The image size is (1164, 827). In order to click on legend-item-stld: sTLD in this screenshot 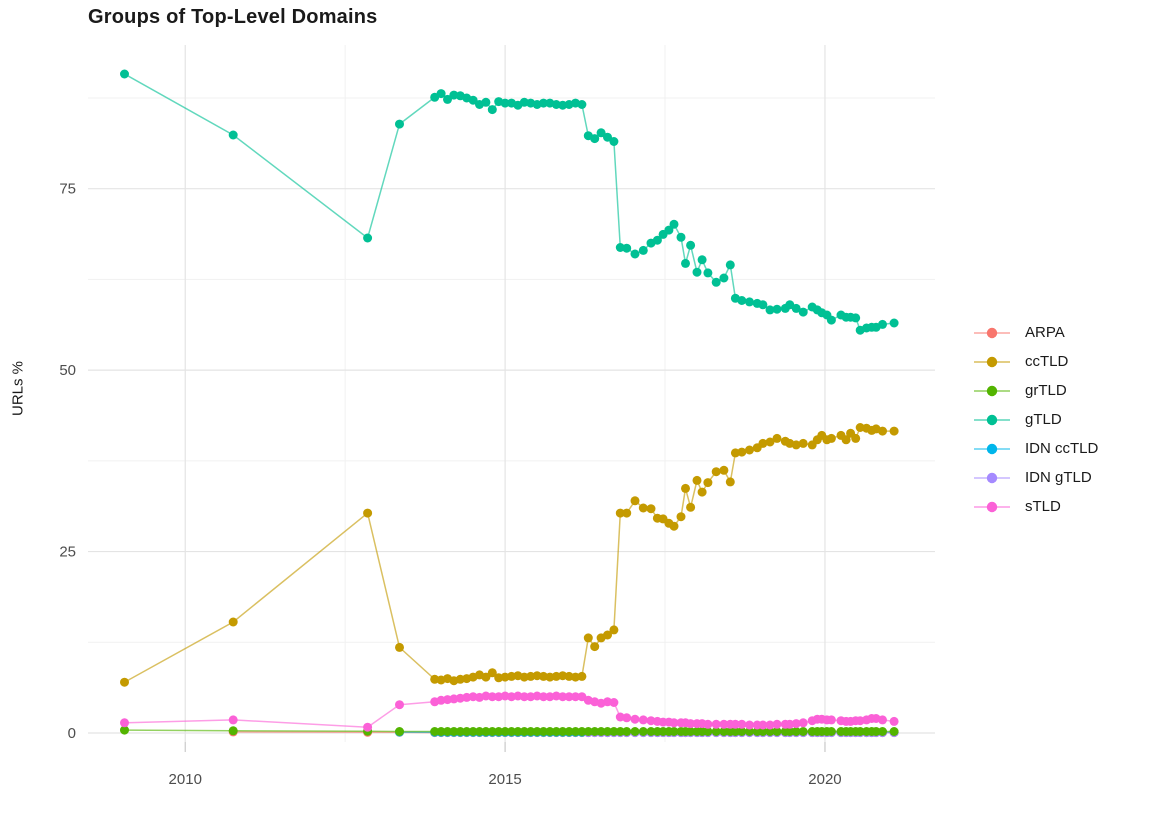, I will do `click(1035, 506)`.